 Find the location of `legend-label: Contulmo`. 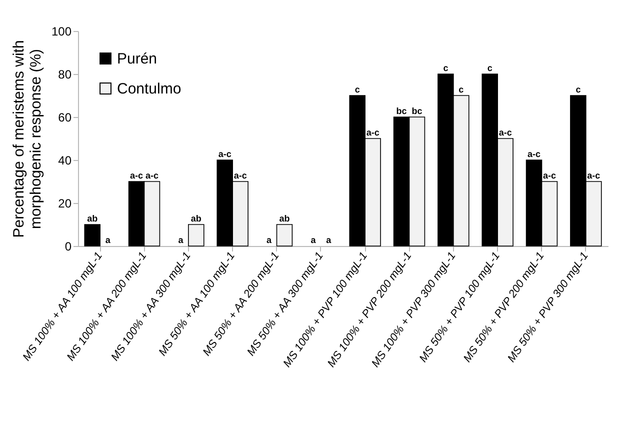

legend-label: Contulmo is located at coordinates (149, 89).